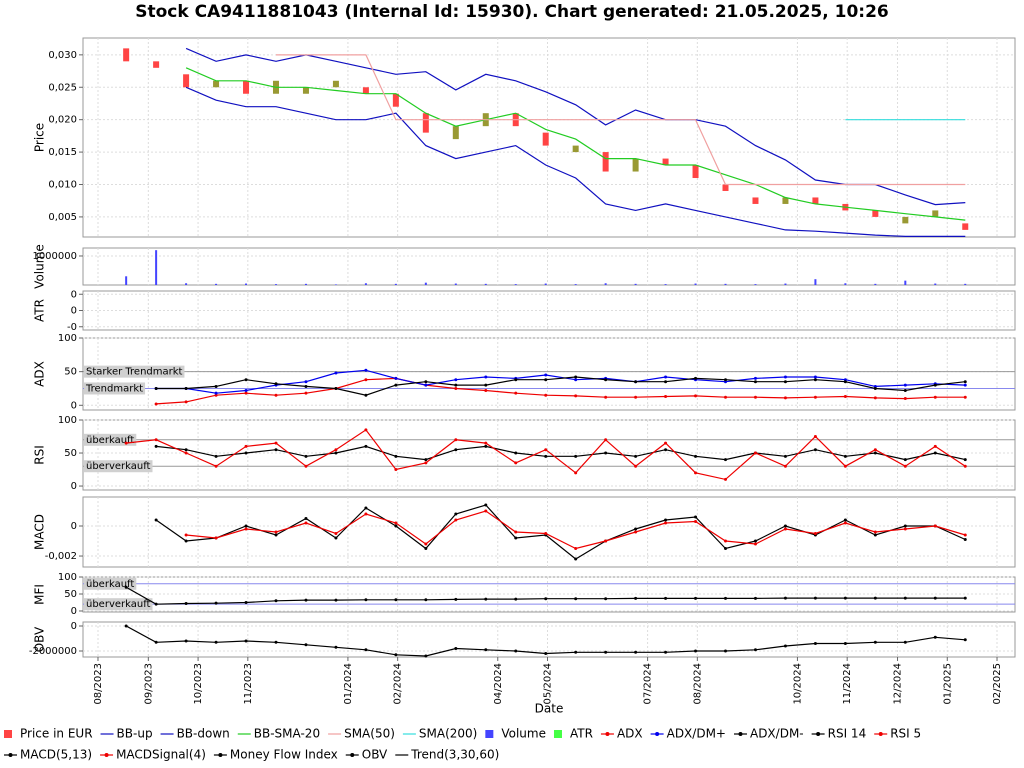 The height and width of the screenshot is (768, 1024). Describe the element at coordinates (648, 684) in the screenshot. I see `x-tick-label: 07/2024` at that location.